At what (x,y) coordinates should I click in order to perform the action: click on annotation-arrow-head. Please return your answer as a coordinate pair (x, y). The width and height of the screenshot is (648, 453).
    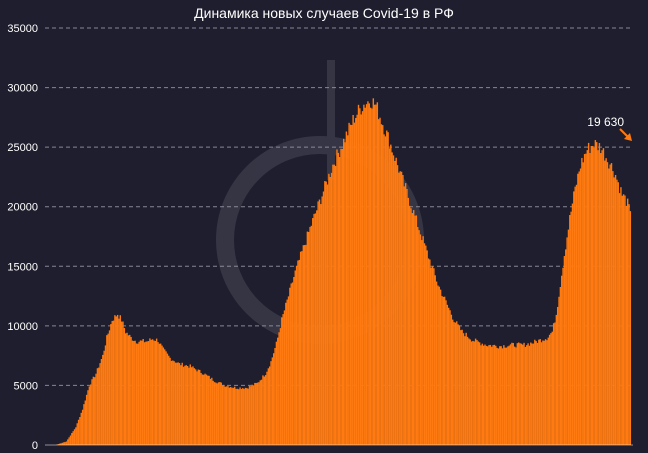
    Looking at the image, I should click on (628, 137).